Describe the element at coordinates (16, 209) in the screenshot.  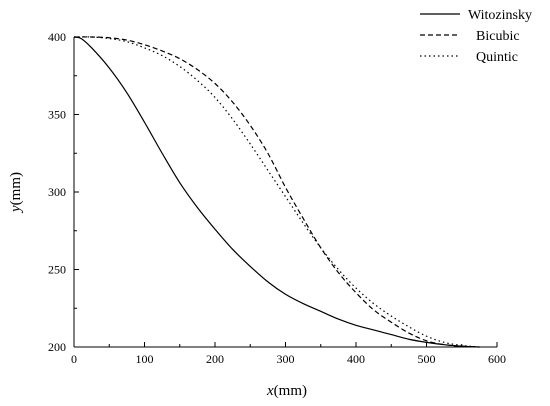
I see `y-axis-title-var: y` at that location.